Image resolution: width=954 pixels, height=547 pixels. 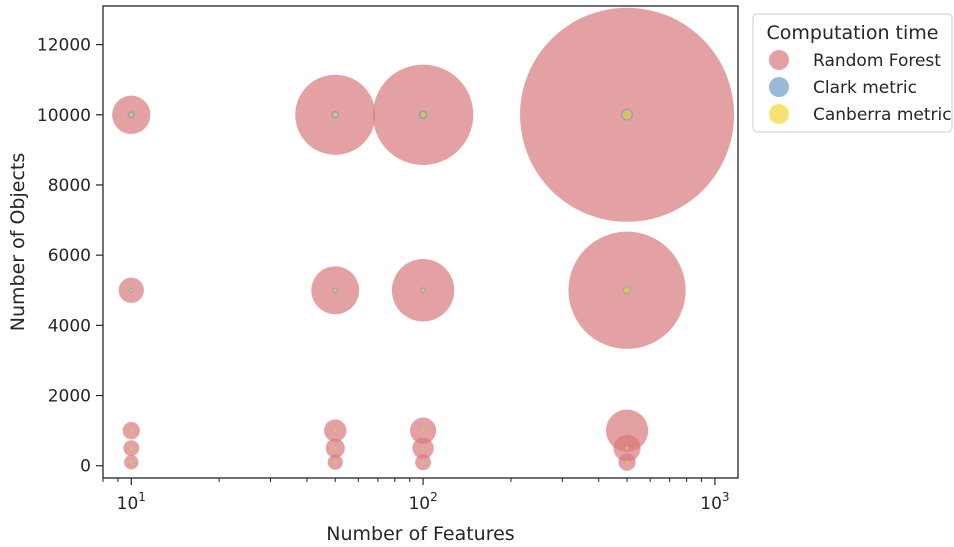 I want to click on legend-entry-label: Canberra metric, so click(x=882, y=115).